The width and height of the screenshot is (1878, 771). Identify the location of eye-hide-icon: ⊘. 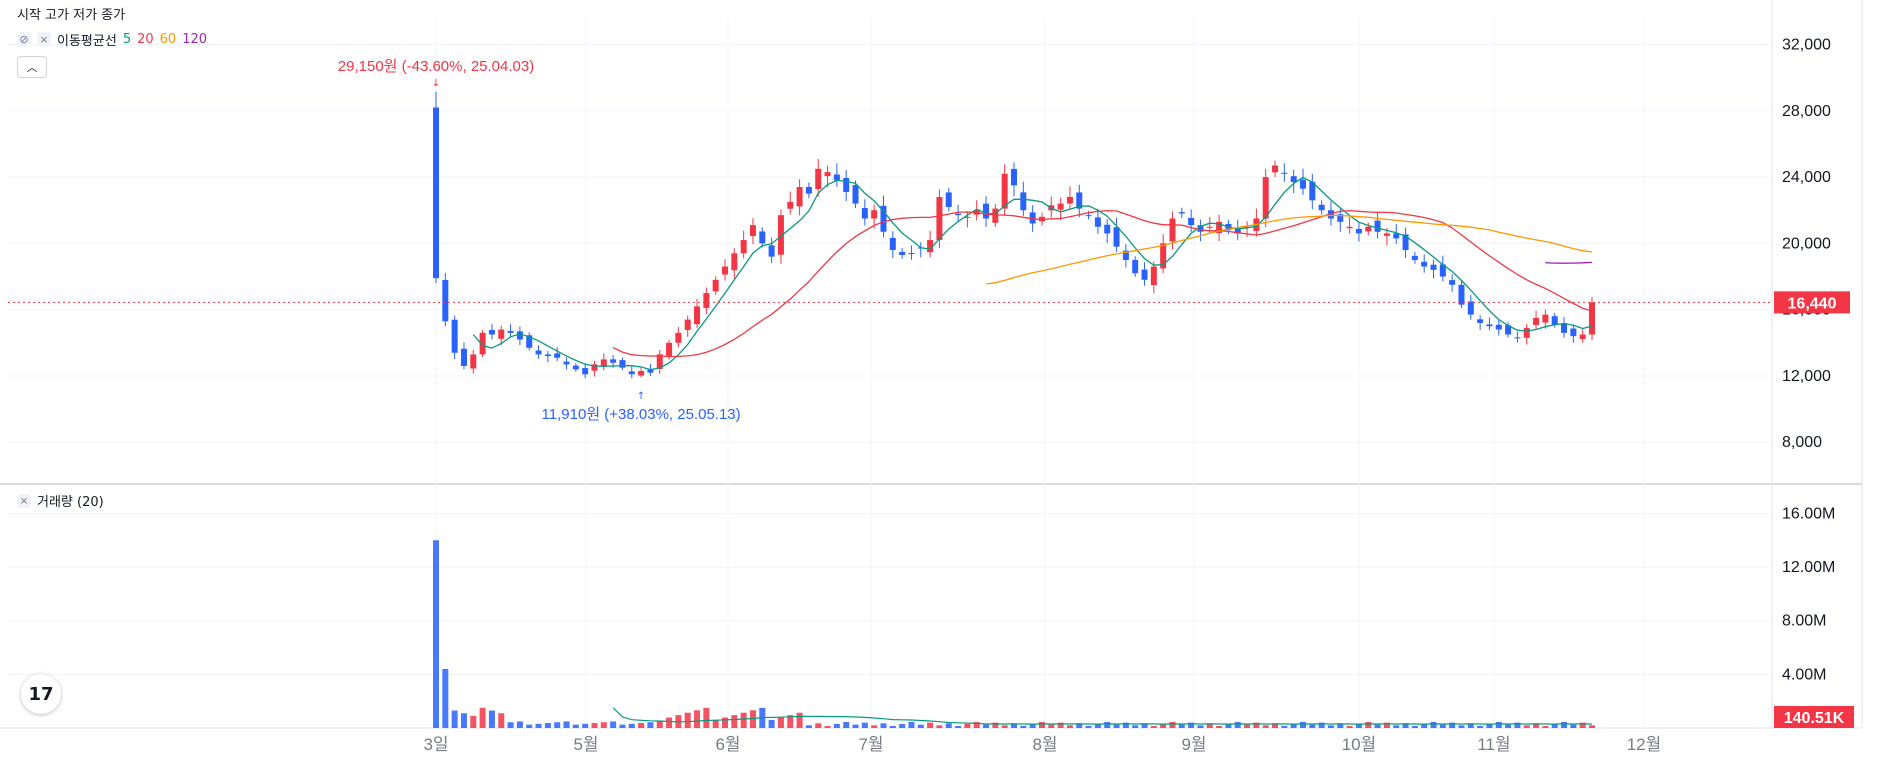
(24, 39).